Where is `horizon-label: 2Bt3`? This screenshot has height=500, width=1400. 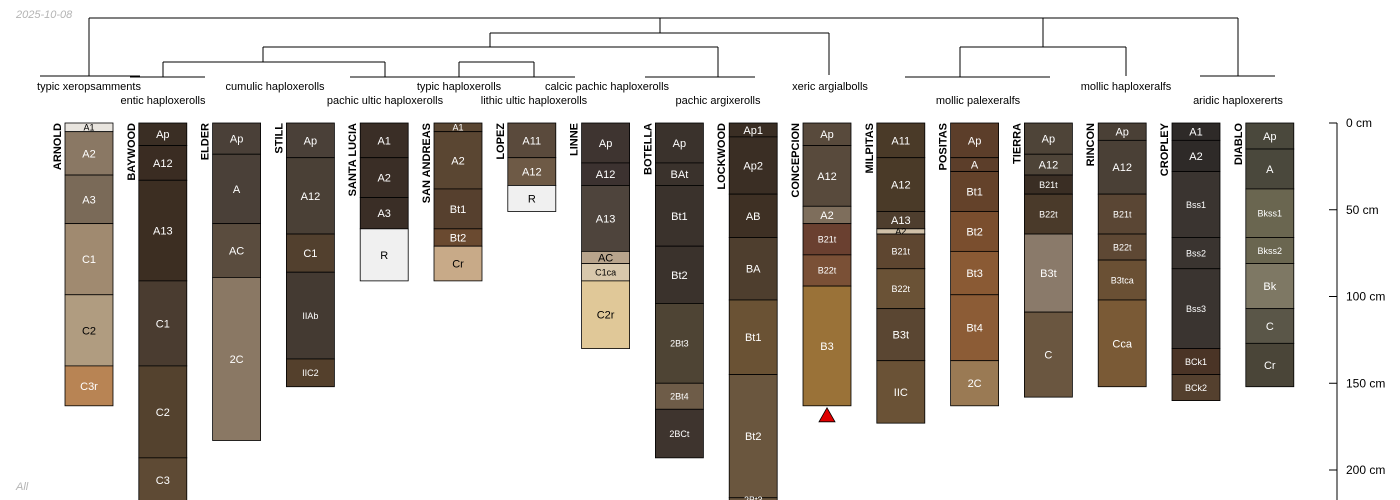 horizon-label: 2Bt3 is located at coordinates (753, 497).